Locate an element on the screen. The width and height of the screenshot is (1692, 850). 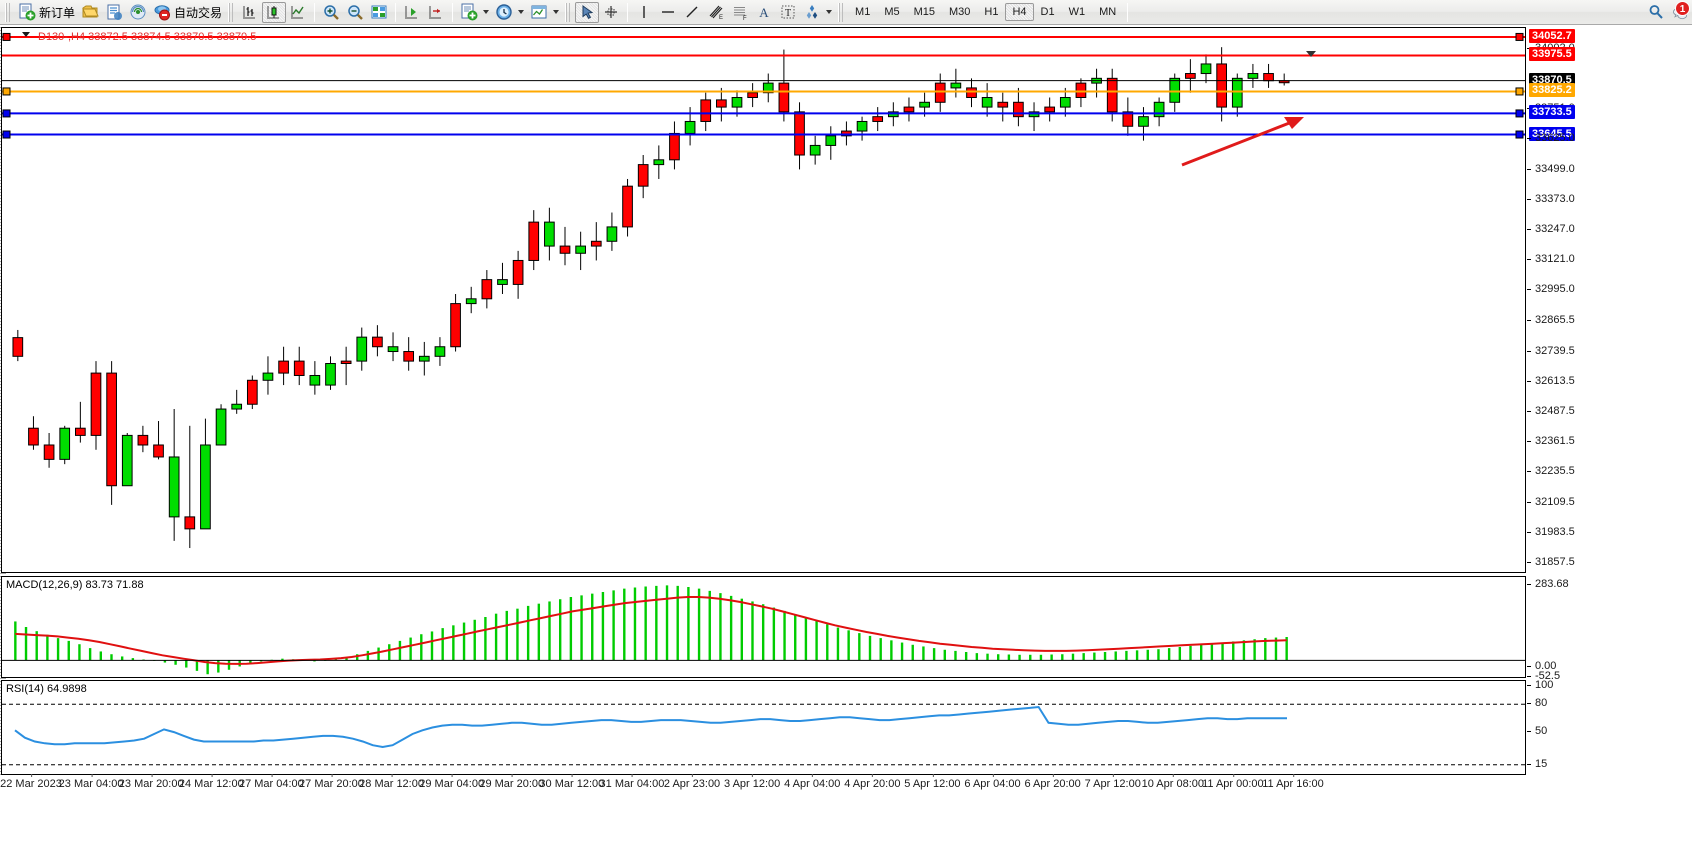
price-level-label: 33733.5 is located at coordinates (1552, 112).